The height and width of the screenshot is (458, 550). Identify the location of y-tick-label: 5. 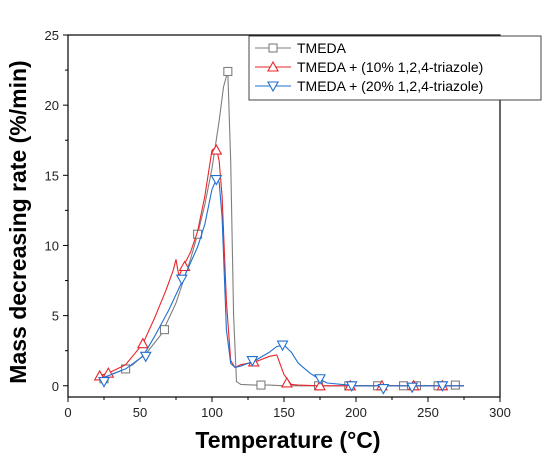
(55, 316).